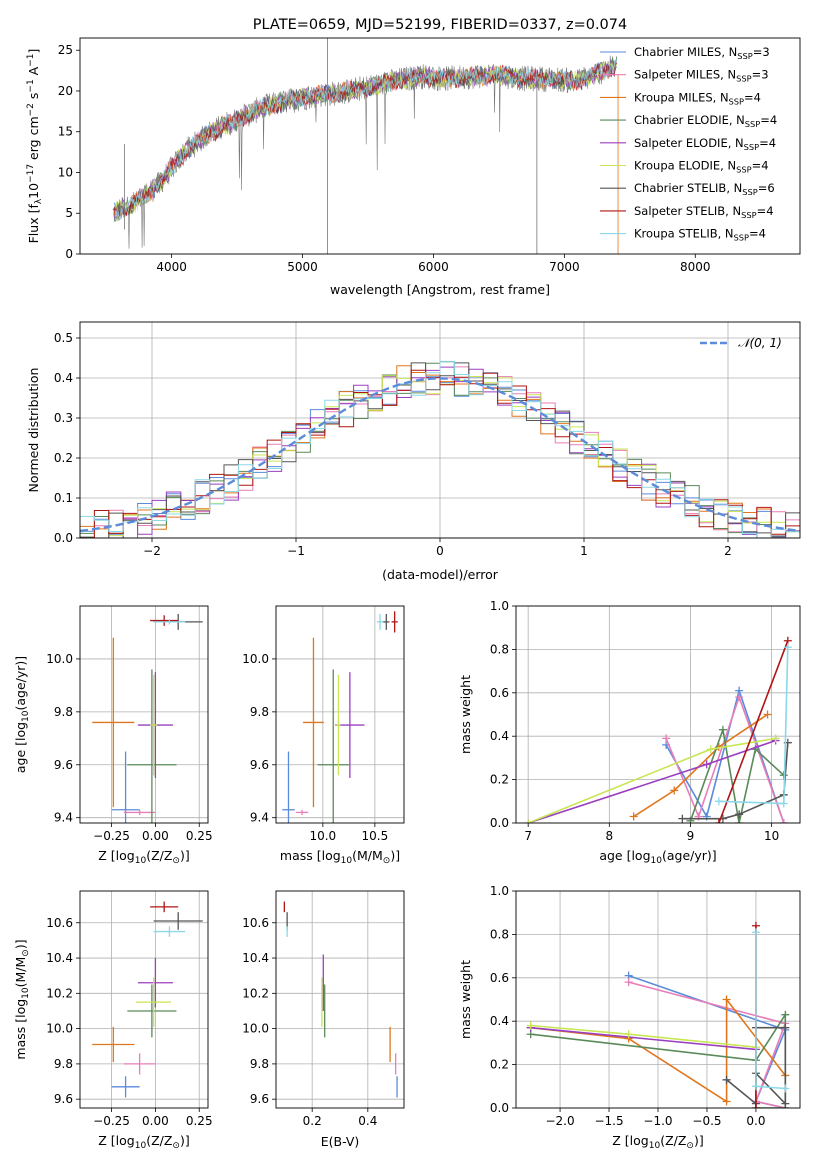 Image resolution: width=819 pixels, height=1170 pixels. Describe the element at coordinates (375, 836) in the screenshot. I see `x-tick-label: 10.5` at that location.